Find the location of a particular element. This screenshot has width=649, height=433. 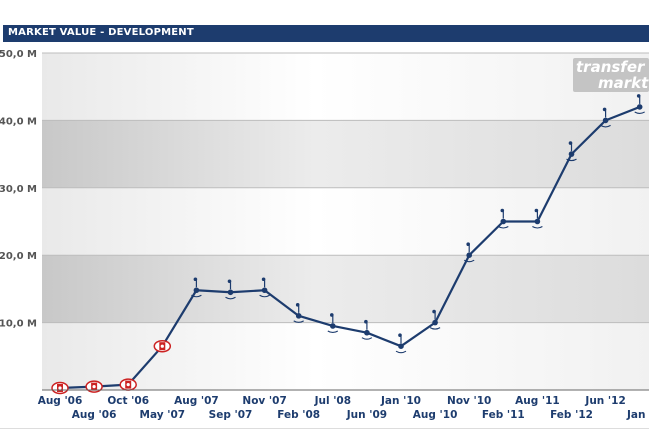

x-tick-label: Jan '10 is located at coordinates (400, 401).